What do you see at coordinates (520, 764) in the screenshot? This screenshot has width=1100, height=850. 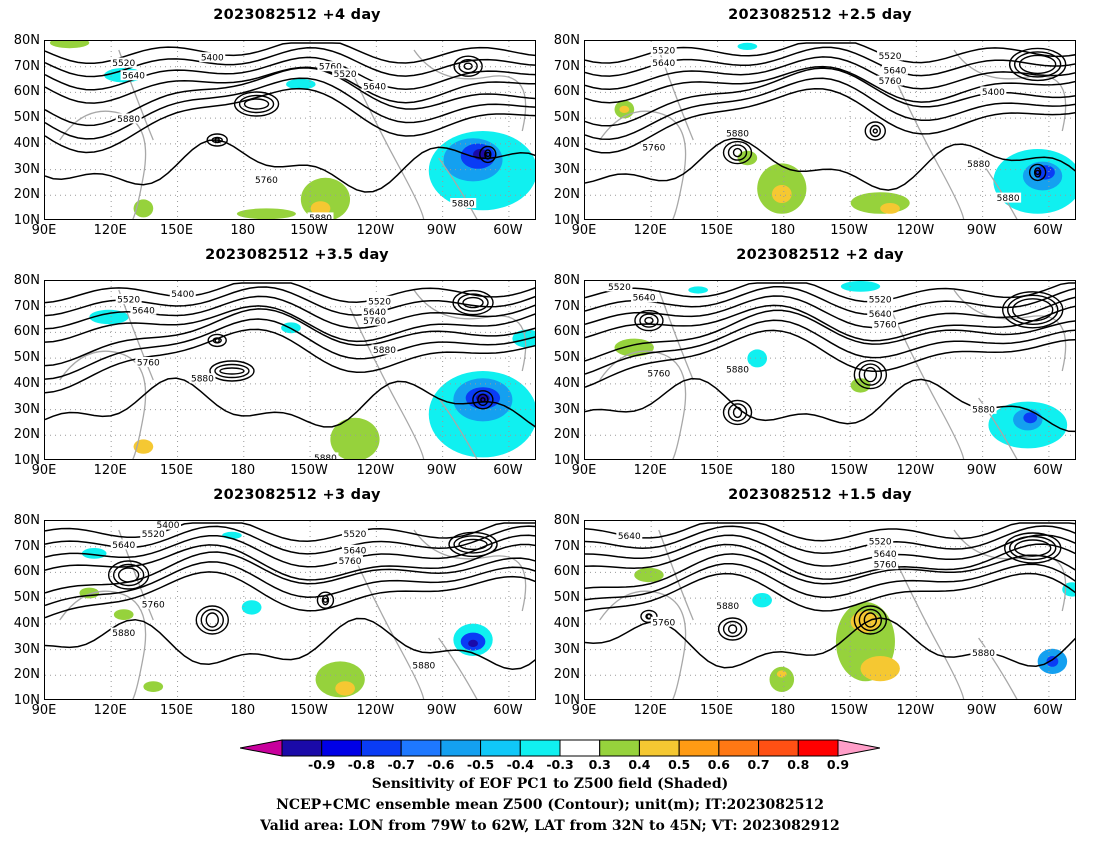 I see `colorbar-tick-label: -0.4` at bounding box center [520, 764].